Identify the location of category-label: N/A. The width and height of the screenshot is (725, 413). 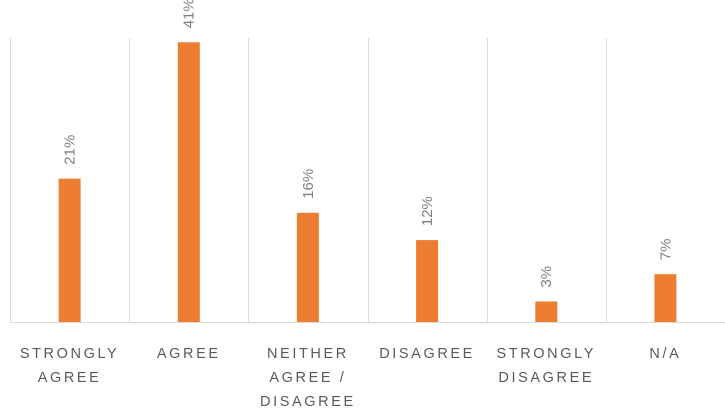
(665, 354).